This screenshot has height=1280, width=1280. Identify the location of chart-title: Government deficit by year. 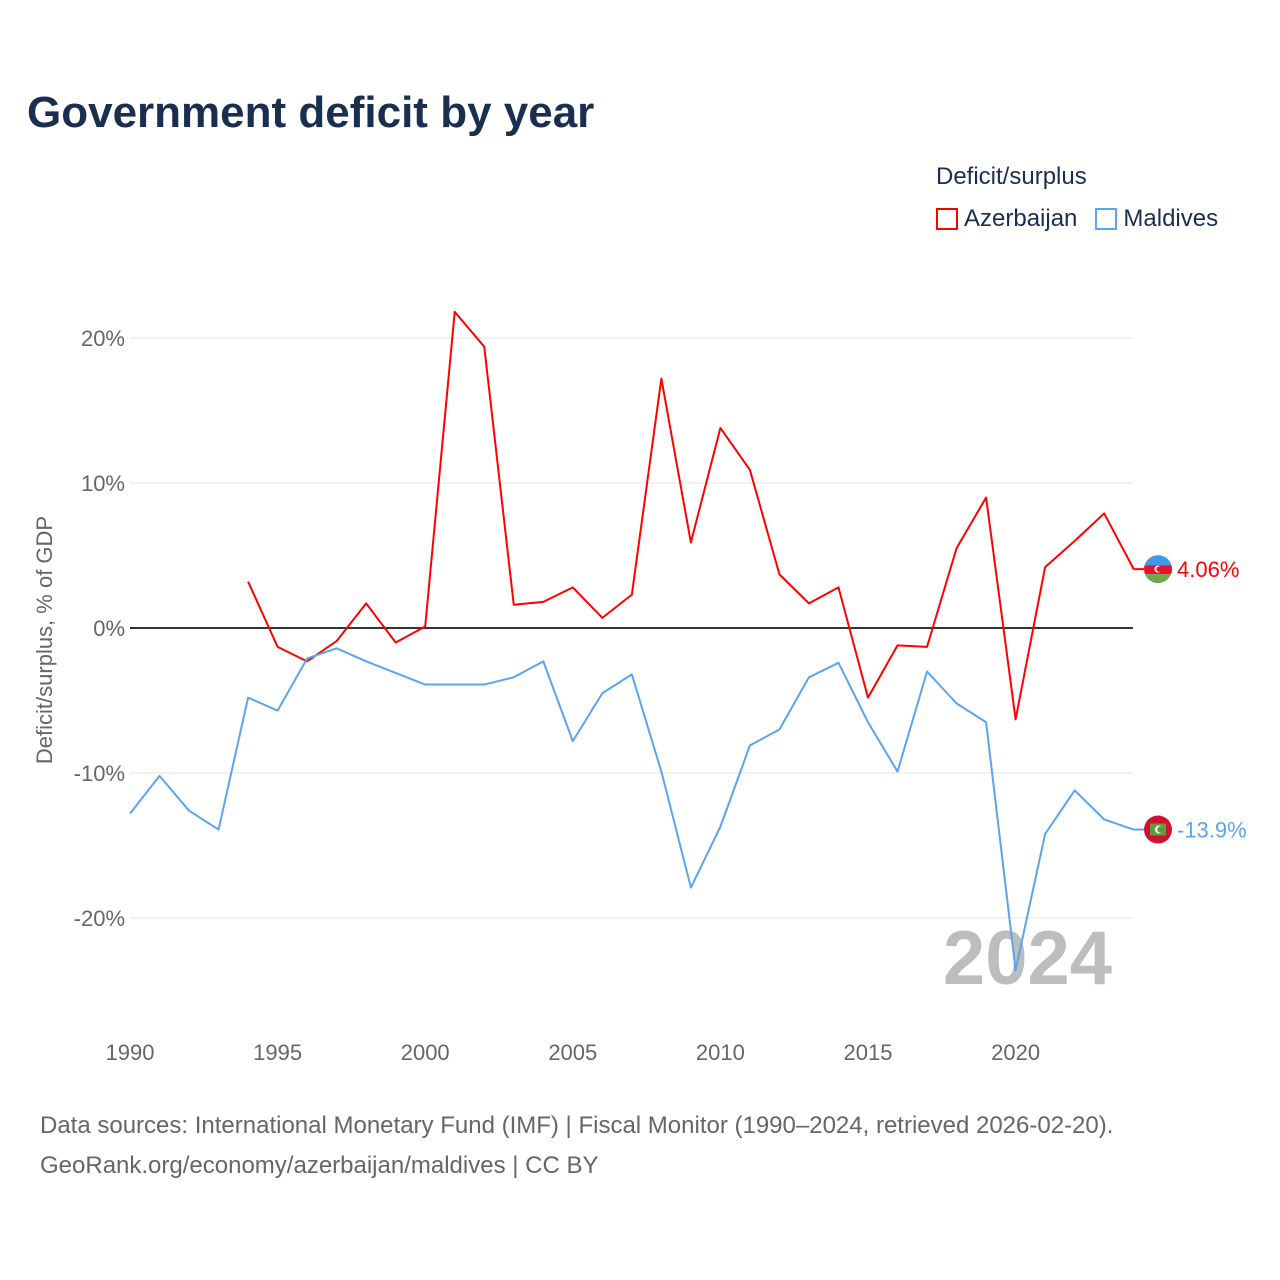
(311, 112).